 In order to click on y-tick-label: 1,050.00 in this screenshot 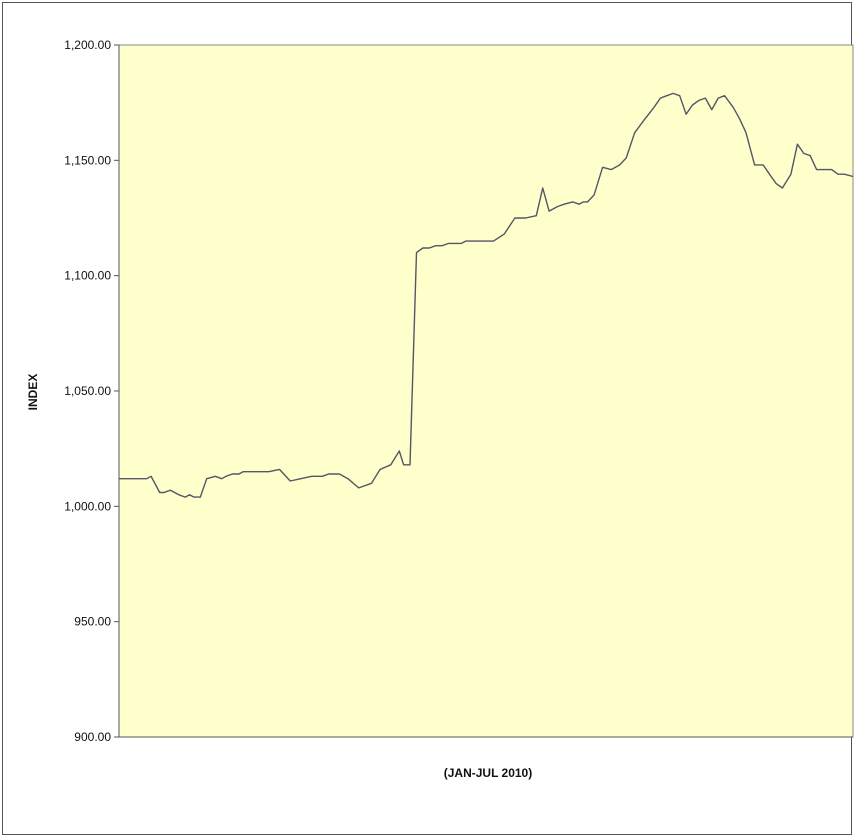, I will do `click(87, 391)`.